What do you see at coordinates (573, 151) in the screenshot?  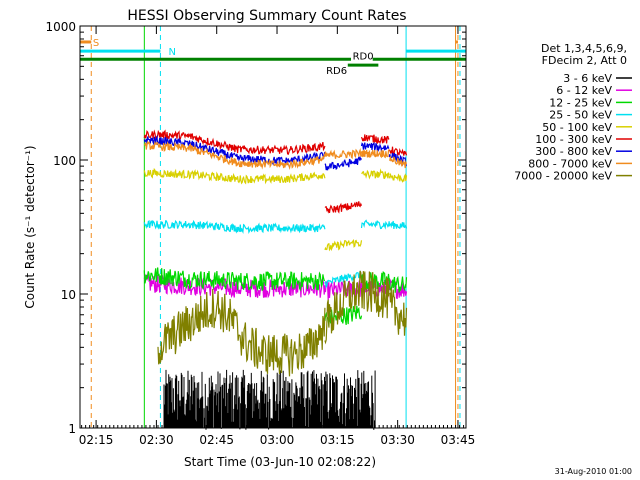 I see `legend-entry-label: 300 - 800 keV` at bounding box center [573, 151].